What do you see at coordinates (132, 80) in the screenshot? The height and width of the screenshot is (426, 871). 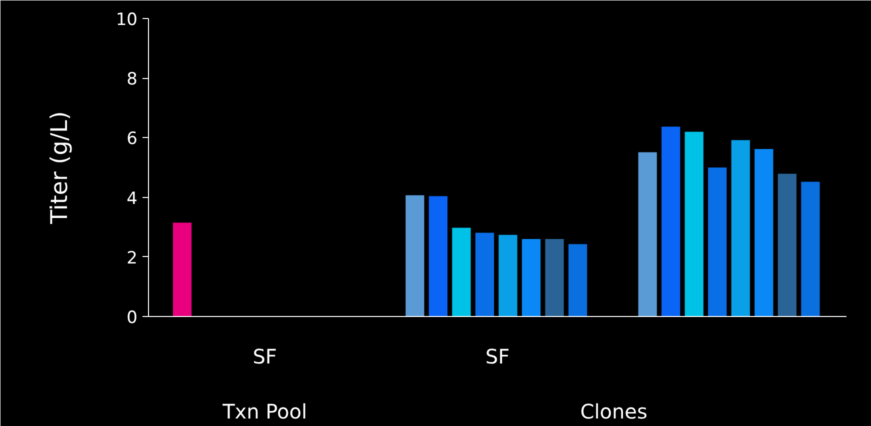 I see `y-tick-label: 8` at bounding box center [132, 80].